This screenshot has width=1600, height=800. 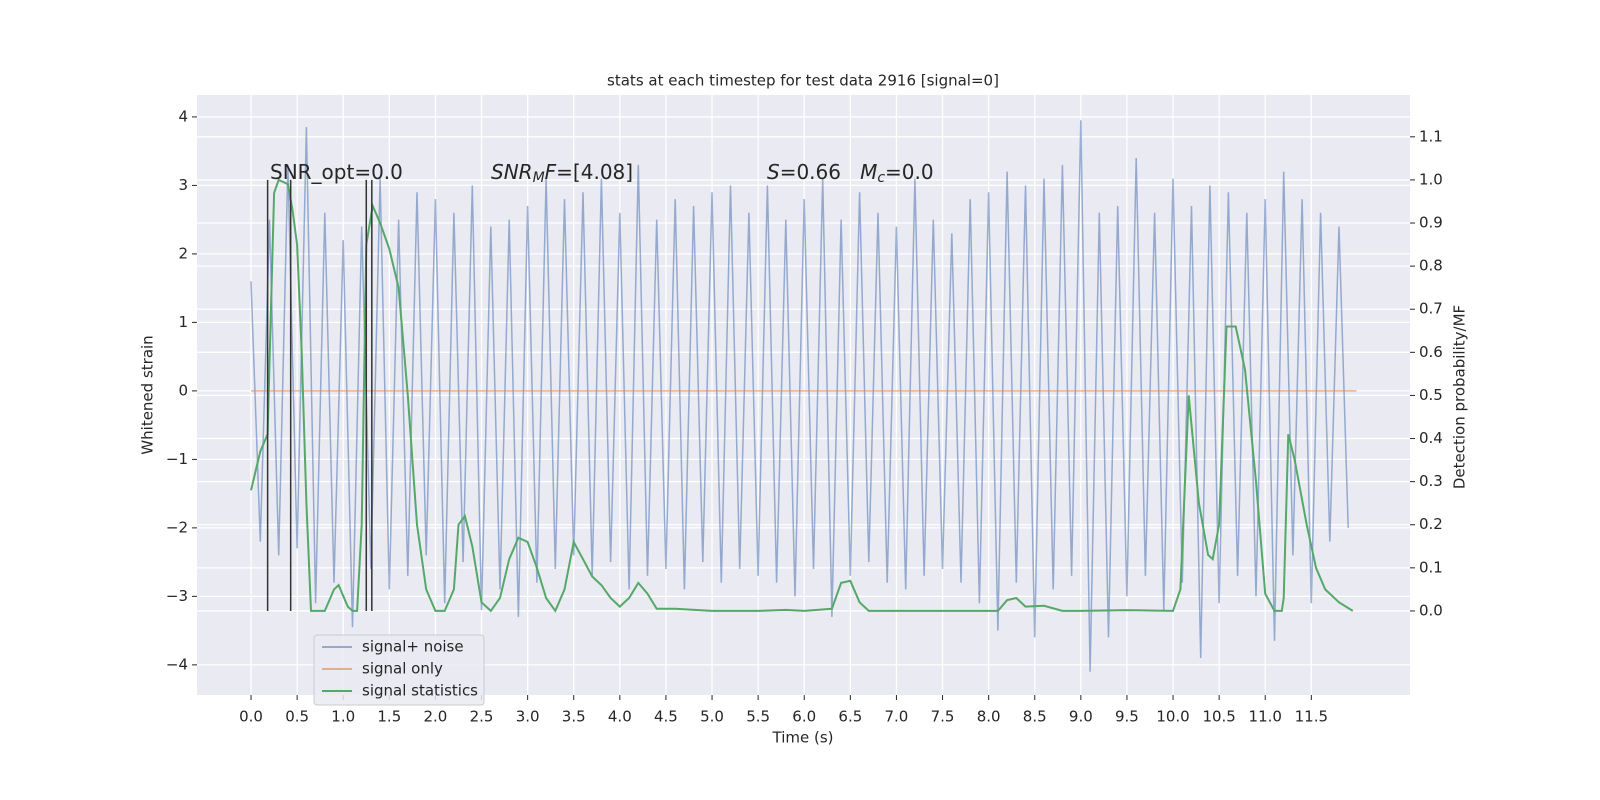 What do you see at coordinates (1431, 395) in the screenshot?
I see `y2-tick-label: 0.5` at bounding box center [1431, 395].